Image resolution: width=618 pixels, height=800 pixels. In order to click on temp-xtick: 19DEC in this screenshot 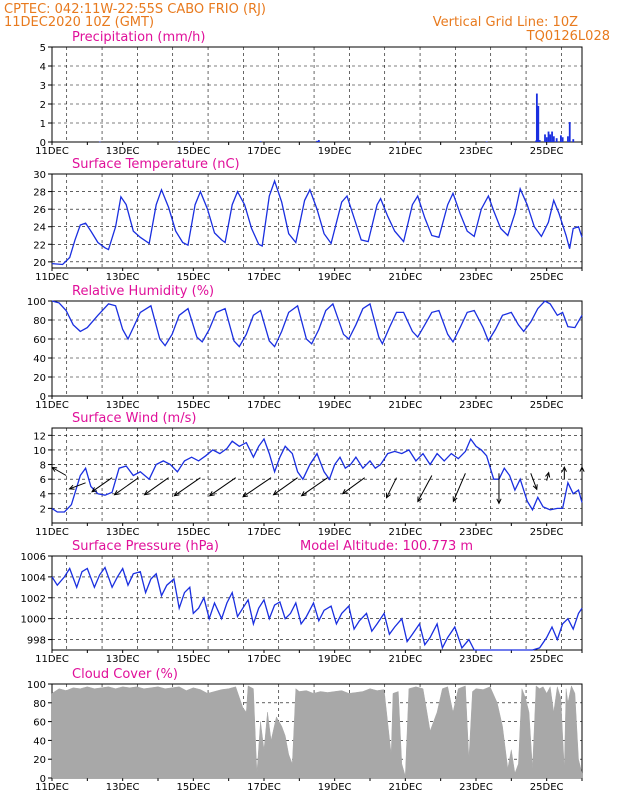, I will do `click(335, 277)`.